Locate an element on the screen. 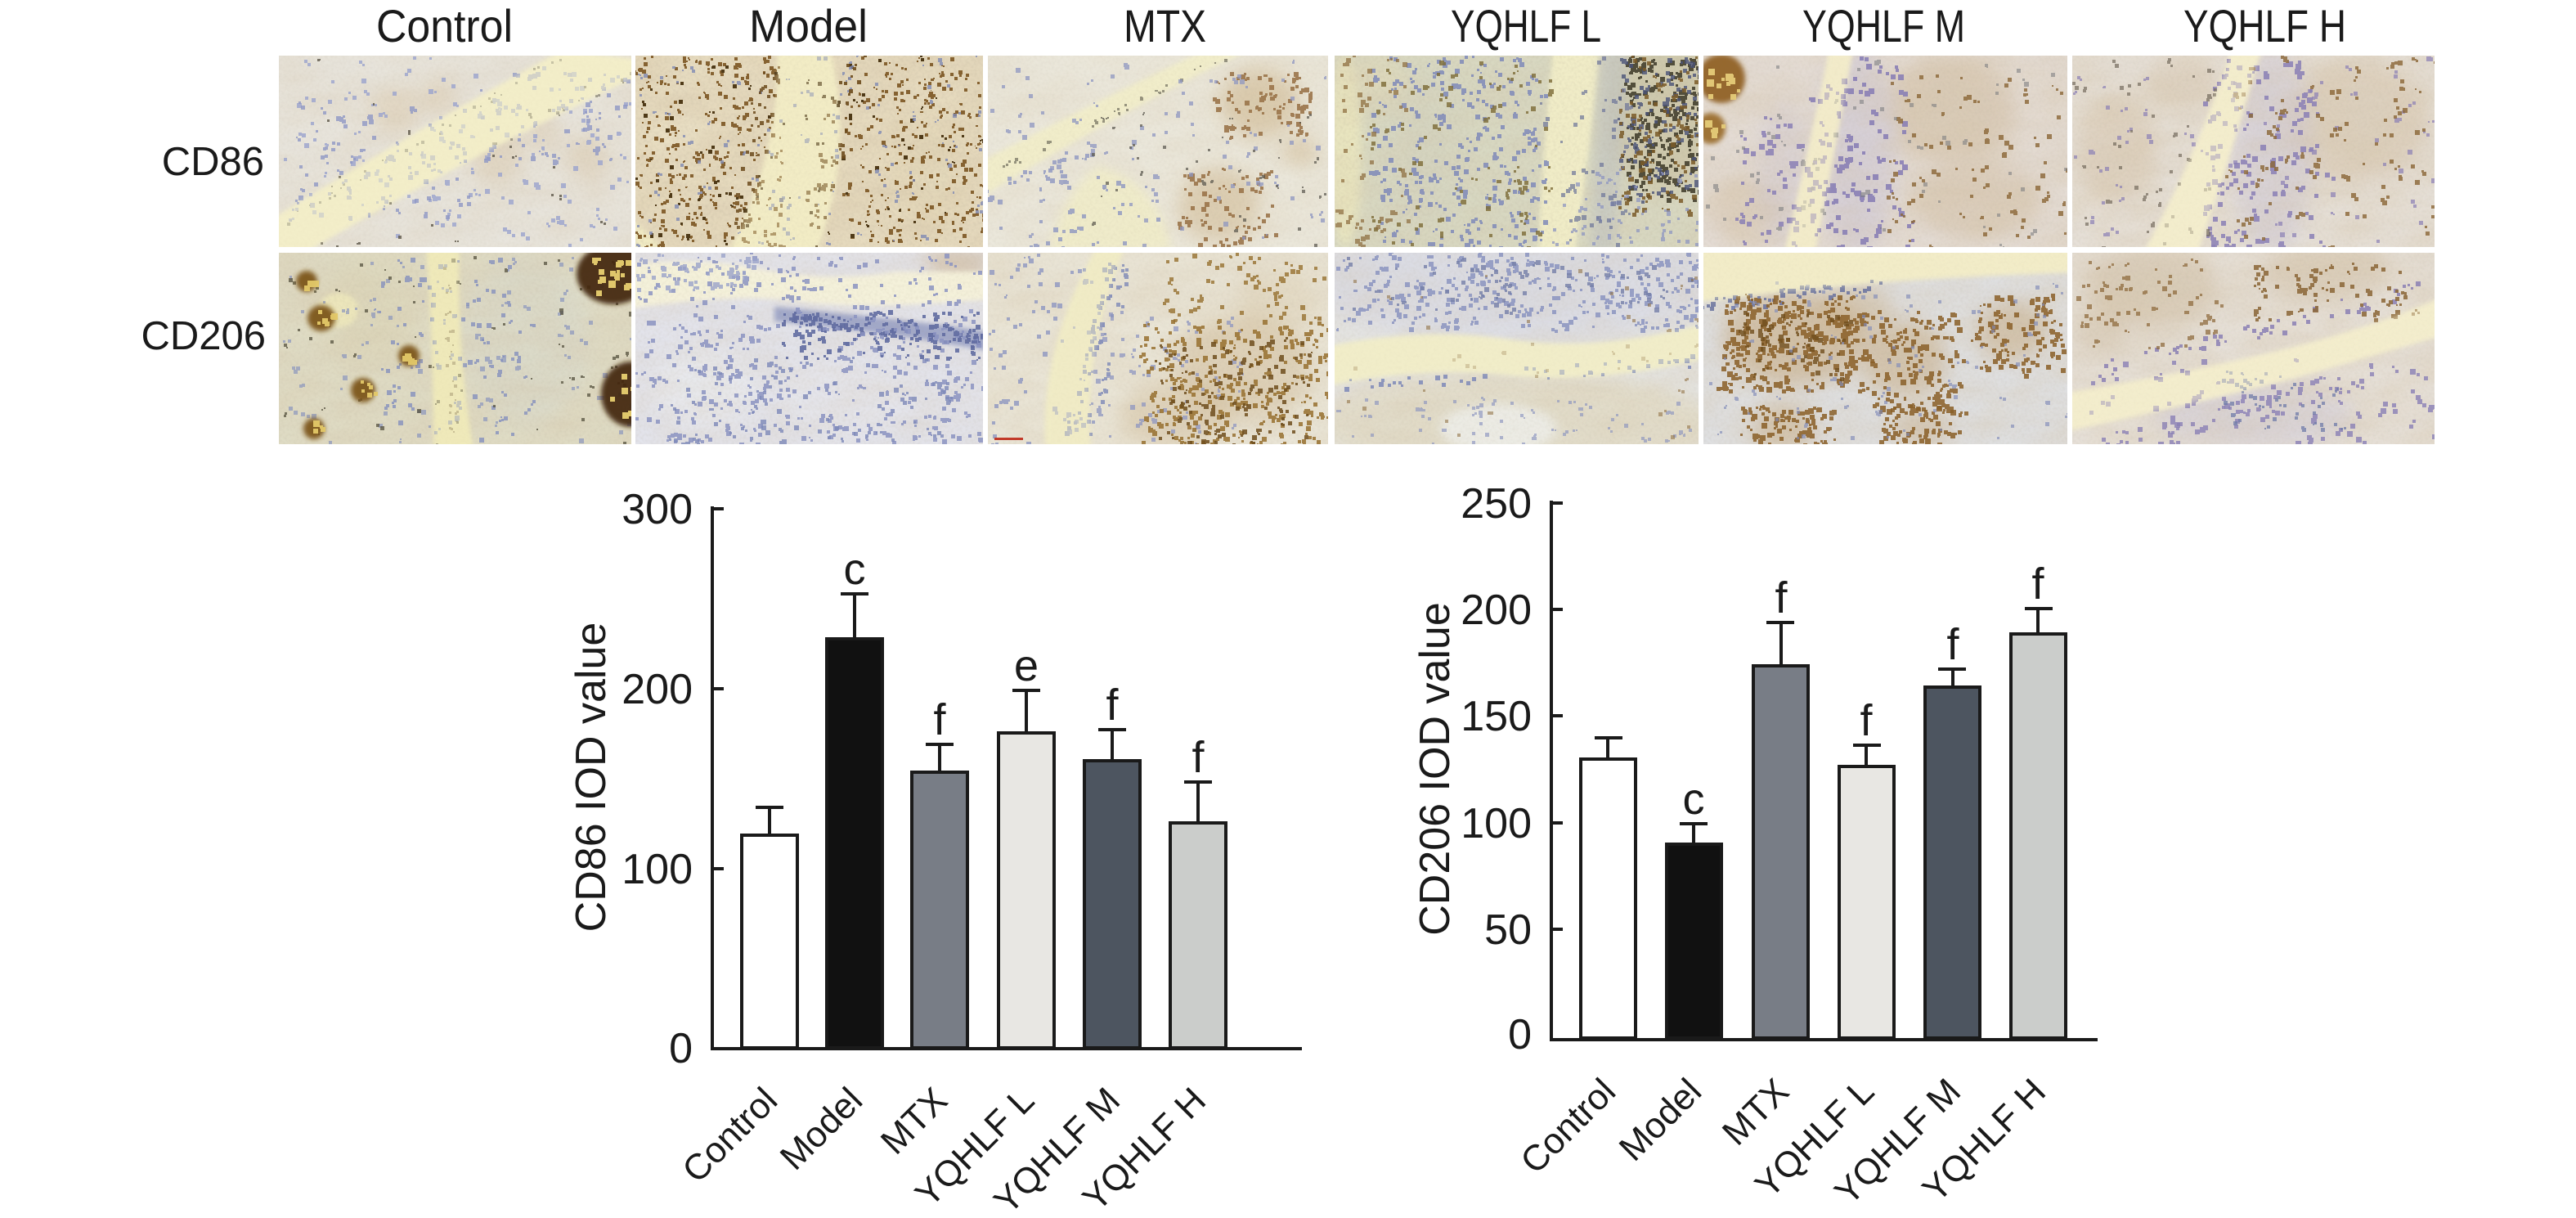 This screenshot has width=2576, height=1218. svg-text: CD86 IOD value is located at coordinates (591, 778).